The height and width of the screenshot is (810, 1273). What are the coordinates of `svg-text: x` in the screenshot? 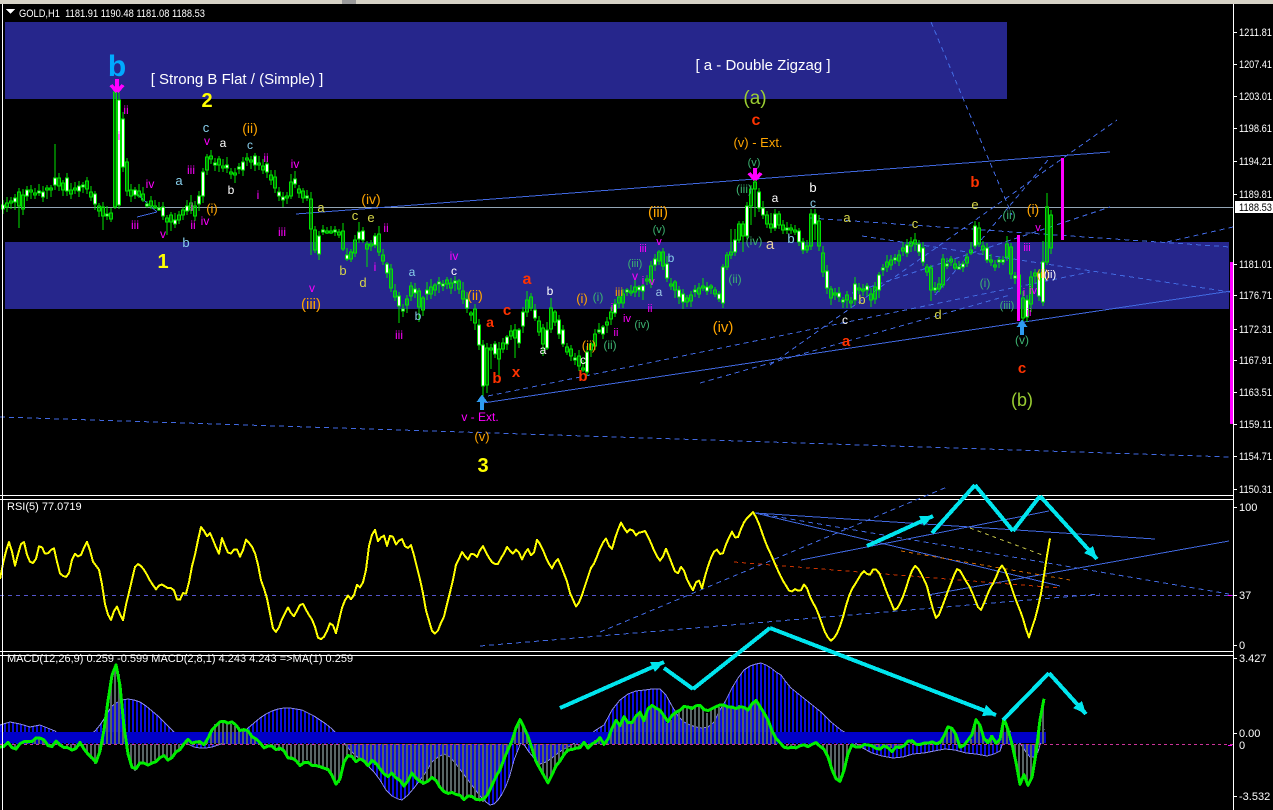 It's located at (516, 372).